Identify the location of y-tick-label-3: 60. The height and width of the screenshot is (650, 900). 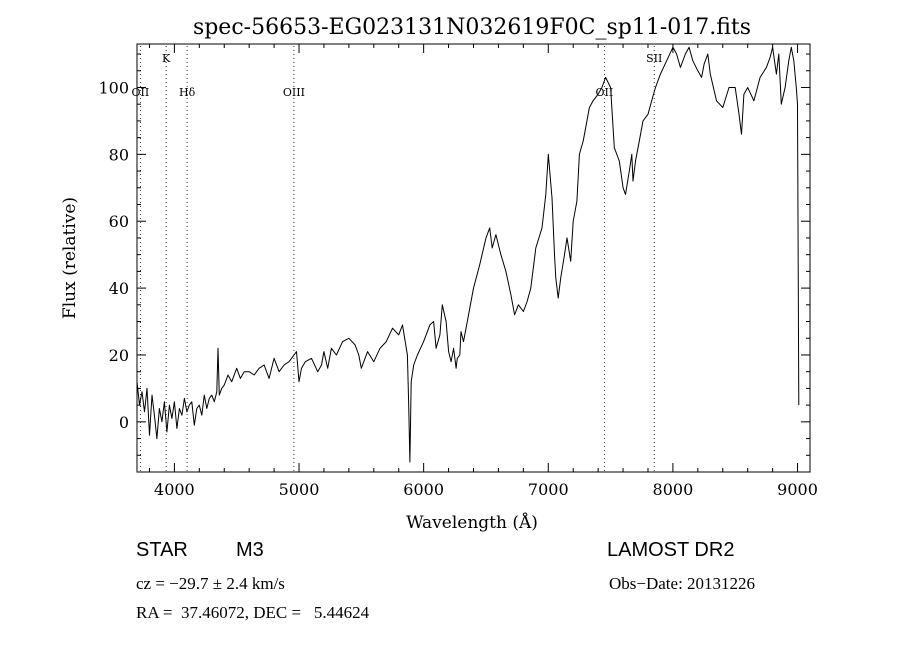
(119, 221).